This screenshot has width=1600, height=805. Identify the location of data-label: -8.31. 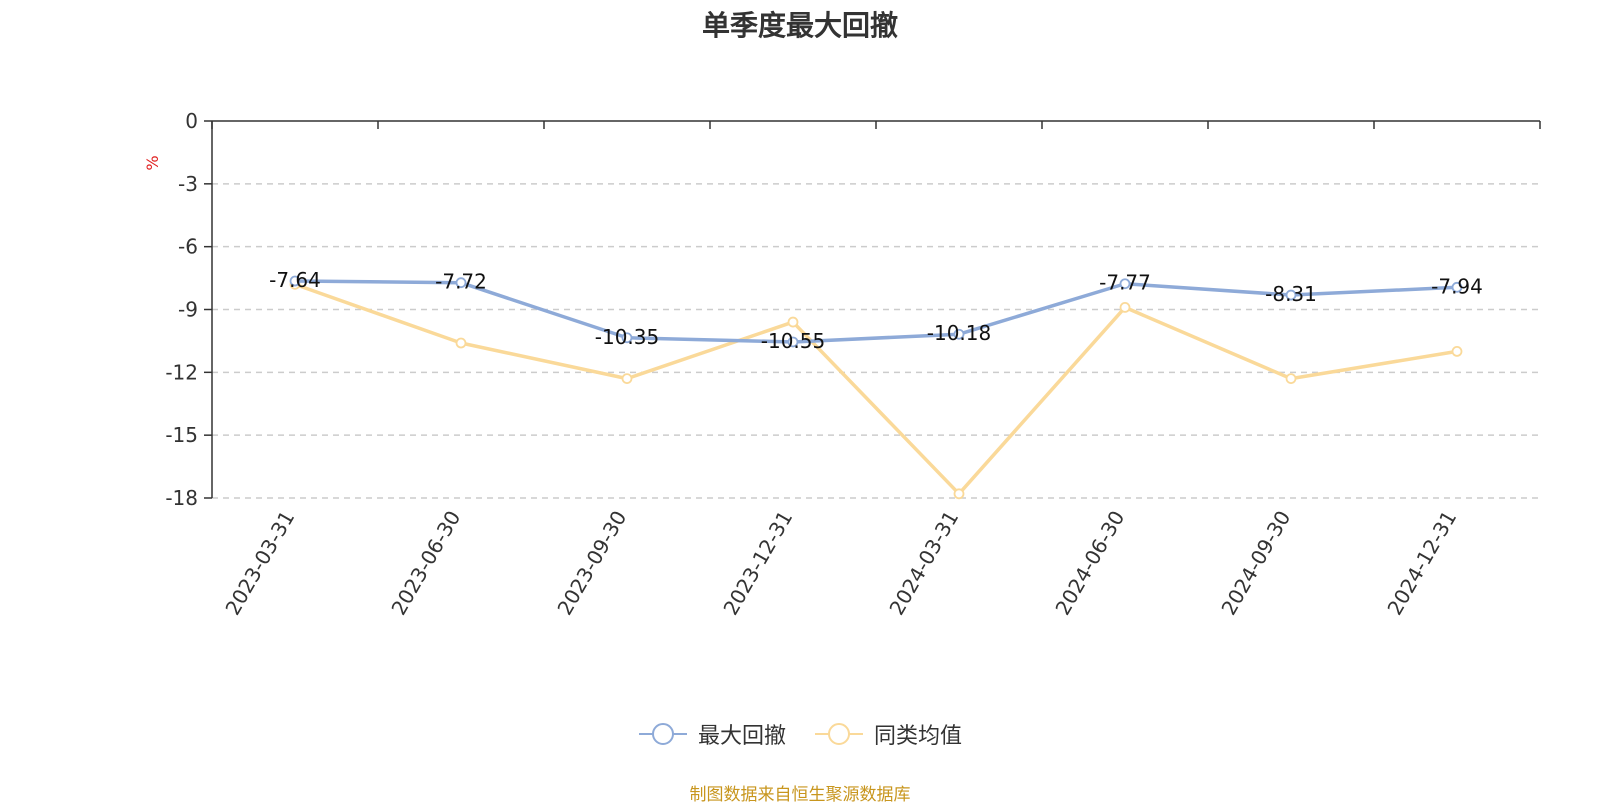
(1291, 294).